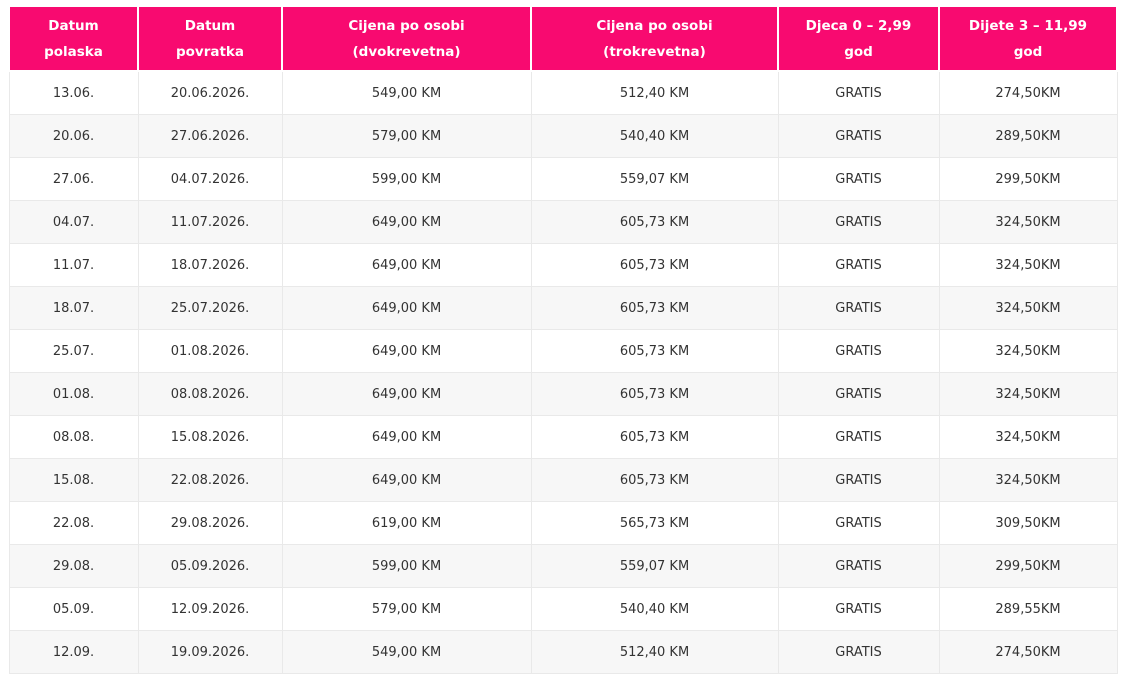 The width and height of the screenshot is (1123, 689). What do you see at coordinates (210, 437) in the screenshot?
I see `table-cell: 15.08.2026.` at bounding box center [210, 437].